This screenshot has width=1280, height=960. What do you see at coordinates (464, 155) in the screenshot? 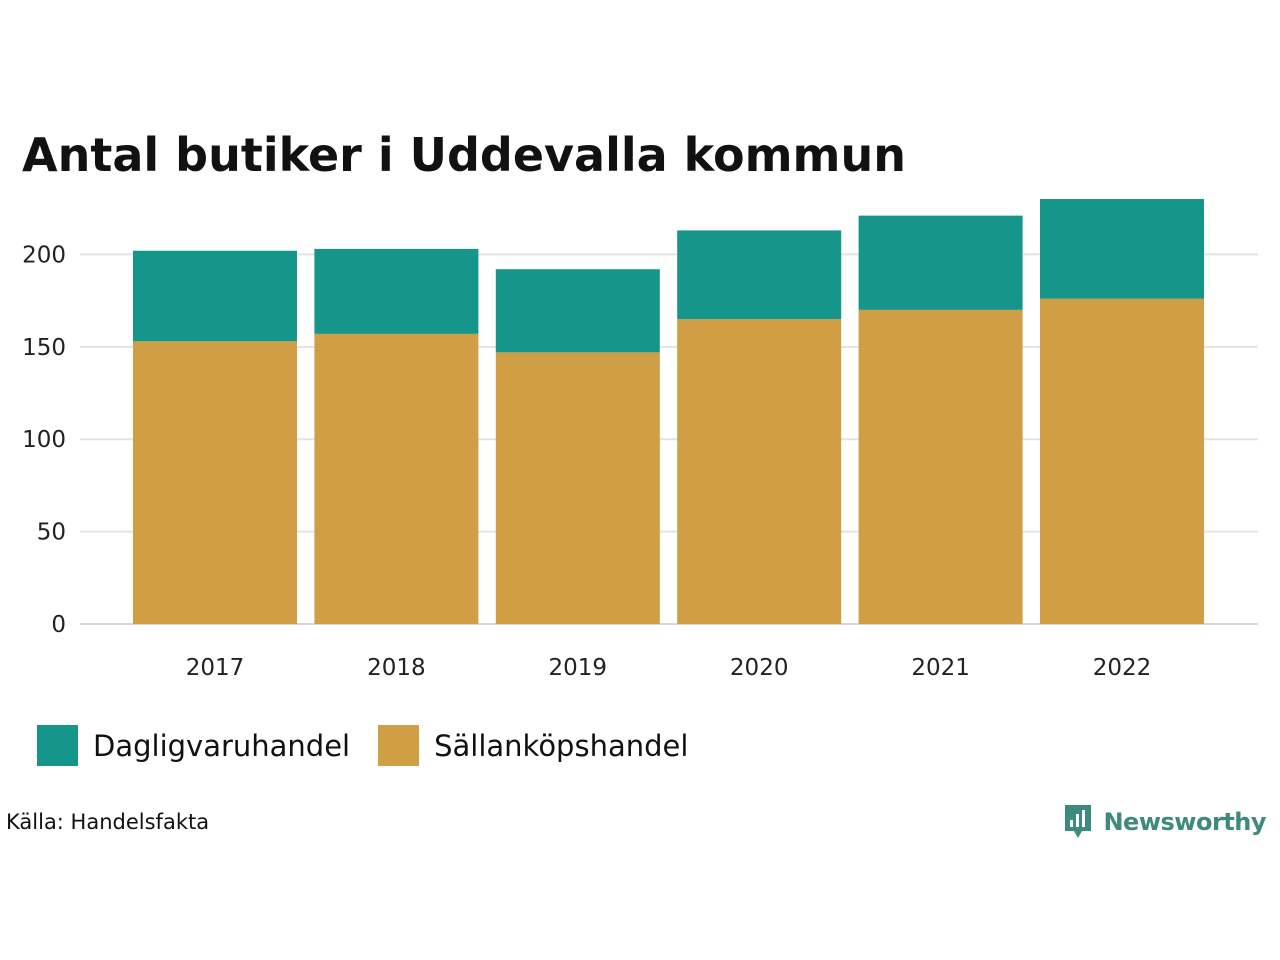
I see `chart-title: Antal butiker i Uddevalla kommun` at bounding box center [464, 155].